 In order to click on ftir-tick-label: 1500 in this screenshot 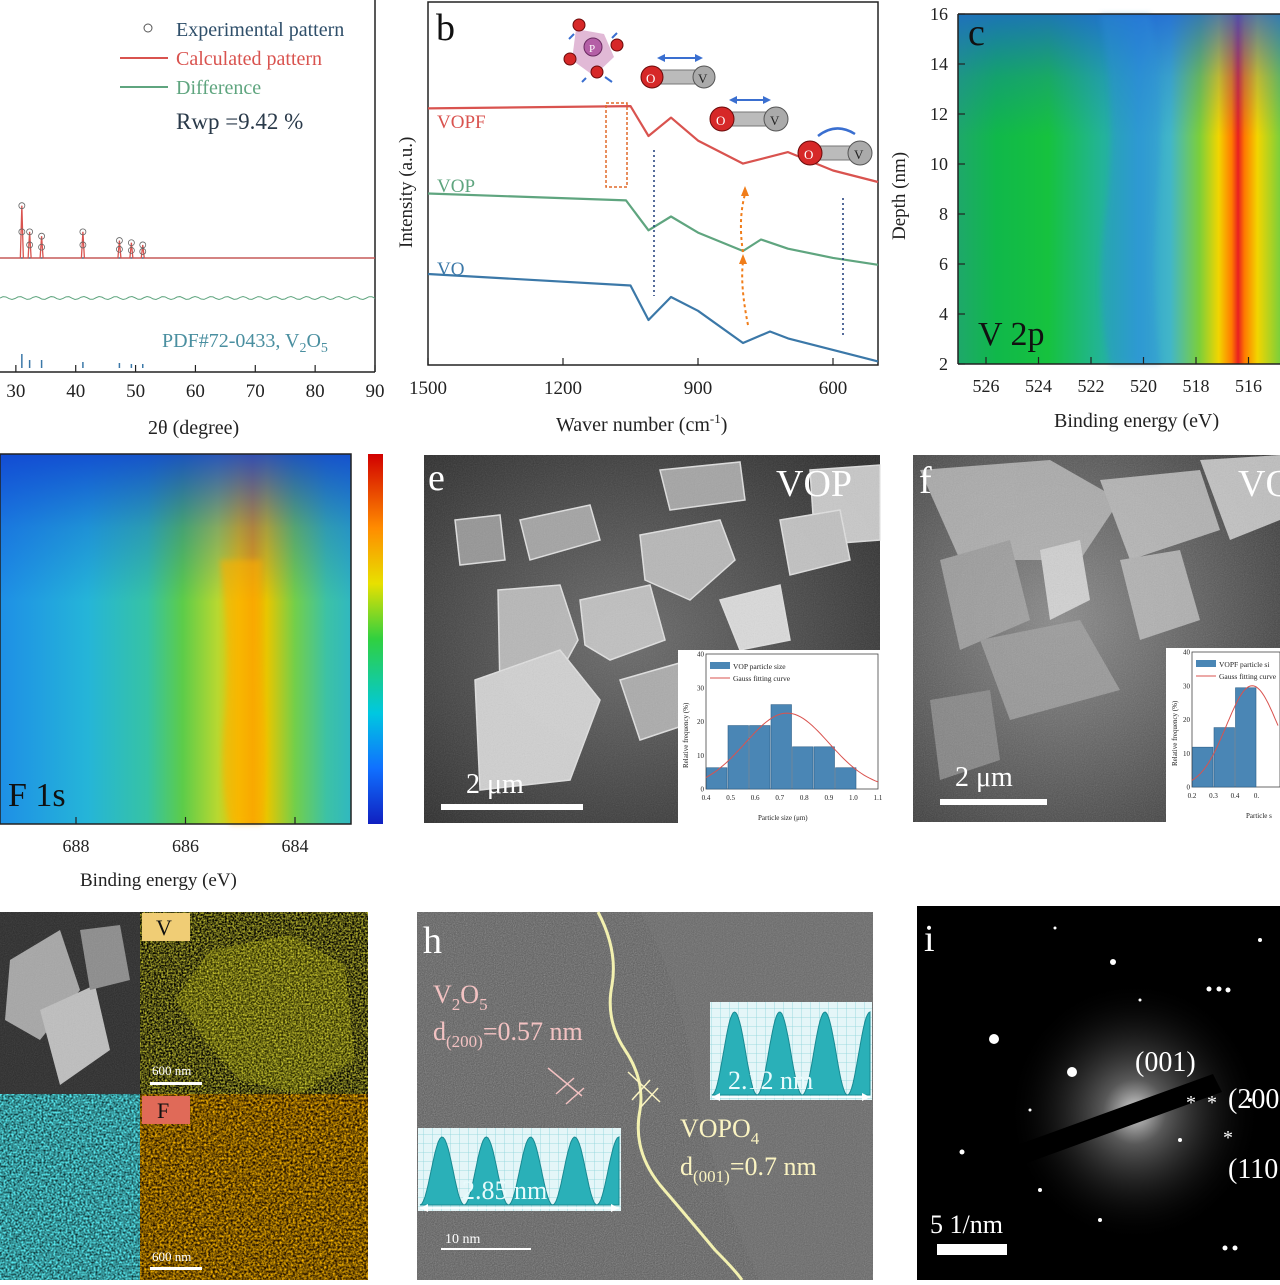, I will do `click(428, 388)`.